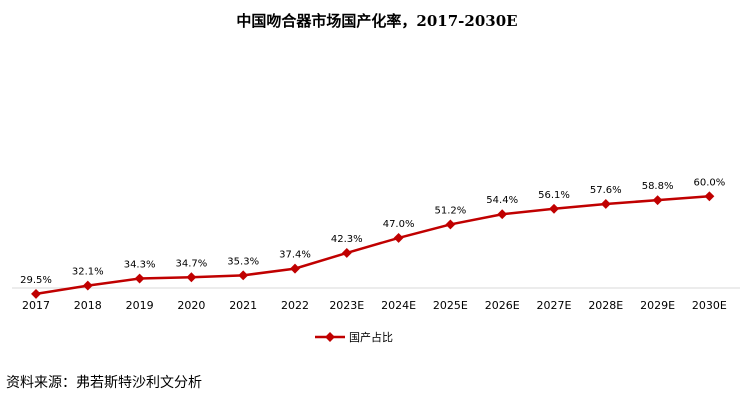 This screenshot has height=402, width=754. Describe the element at coordinates (658, 186) in the screenshot. I see `data-label-2029E: 58.8%` at that location.